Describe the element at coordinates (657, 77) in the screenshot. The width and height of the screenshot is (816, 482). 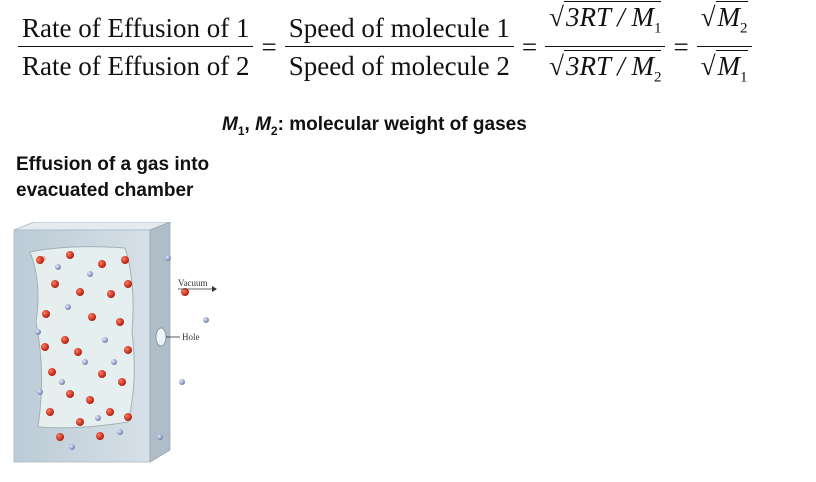
I see `rms-denominator-sub: 2` at that location.